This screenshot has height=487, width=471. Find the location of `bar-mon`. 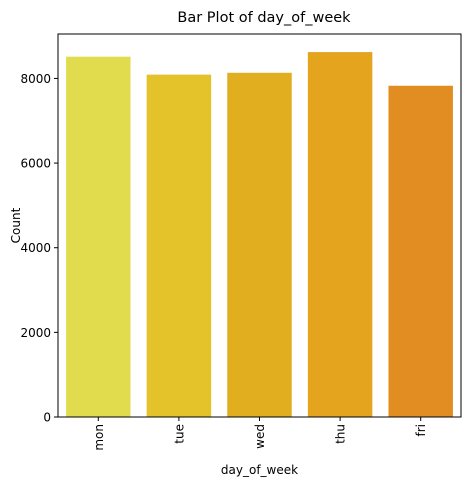

bar-mon is located at coordinates (98, 237).